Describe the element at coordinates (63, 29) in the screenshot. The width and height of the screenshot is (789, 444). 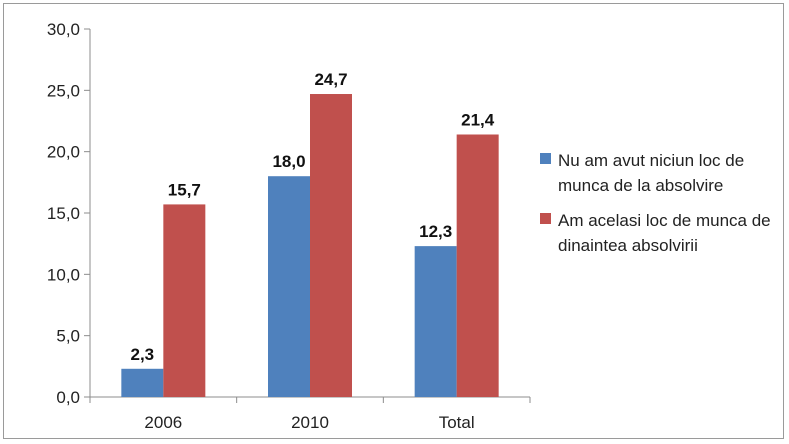
I see `y-tick-label: 30,0` at that location.